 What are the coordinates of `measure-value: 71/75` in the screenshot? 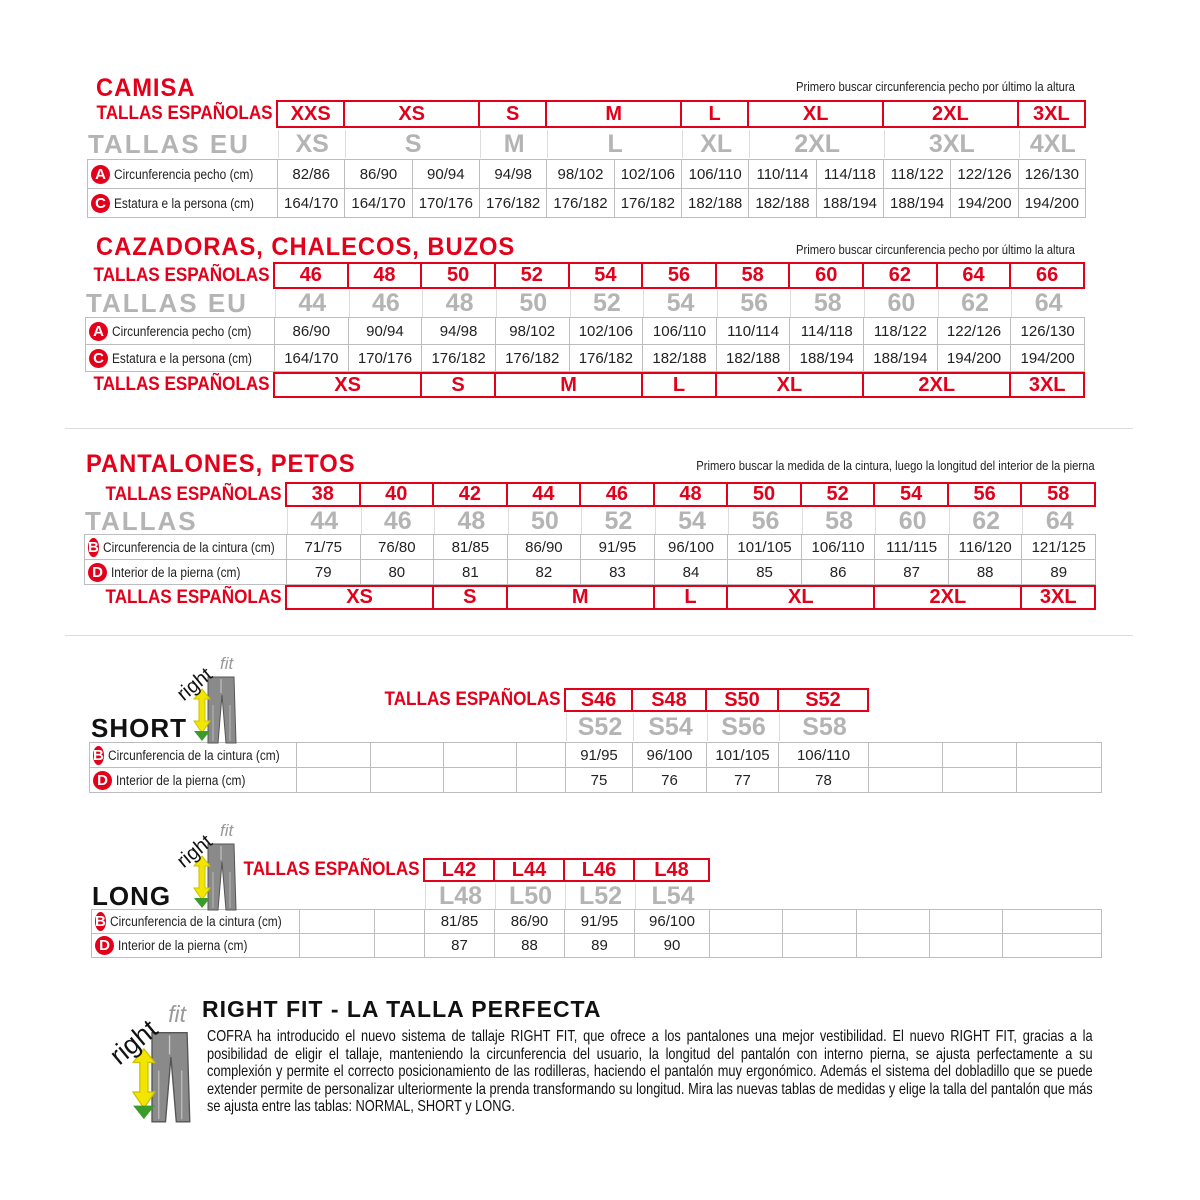 It's located at (323, 547).